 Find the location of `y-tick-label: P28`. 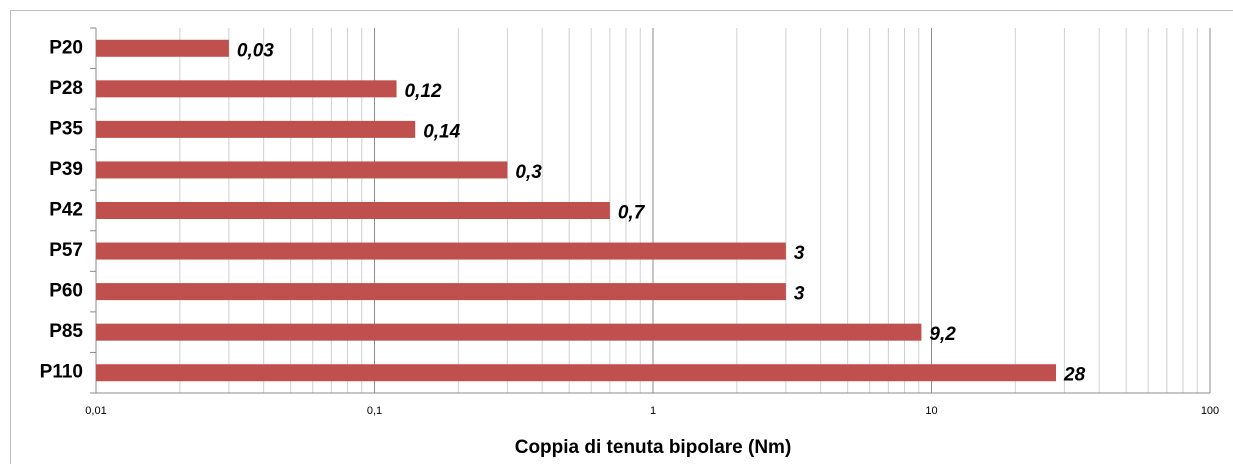

y-tick-label: P28 is located at coordinates (66, 88).